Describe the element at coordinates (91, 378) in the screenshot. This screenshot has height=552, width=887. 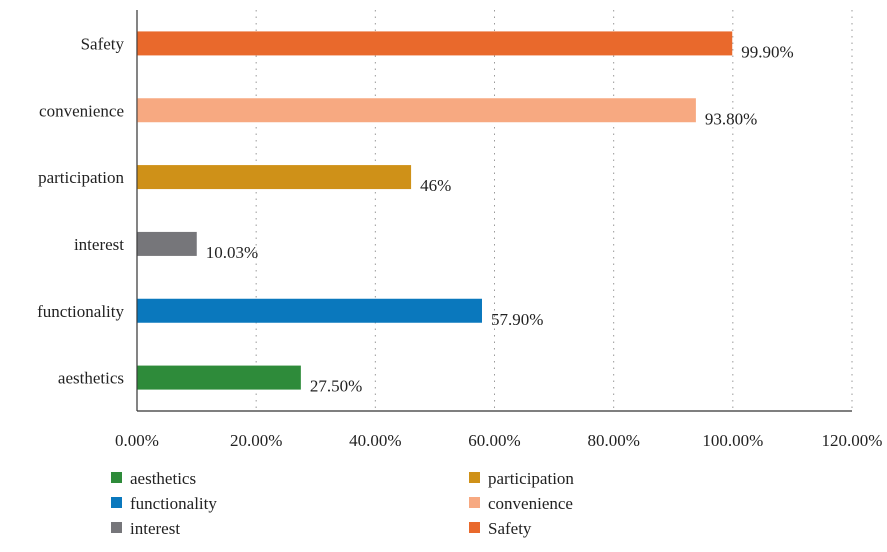
I see `category-label-aesthetics: aesthetics` at that location.